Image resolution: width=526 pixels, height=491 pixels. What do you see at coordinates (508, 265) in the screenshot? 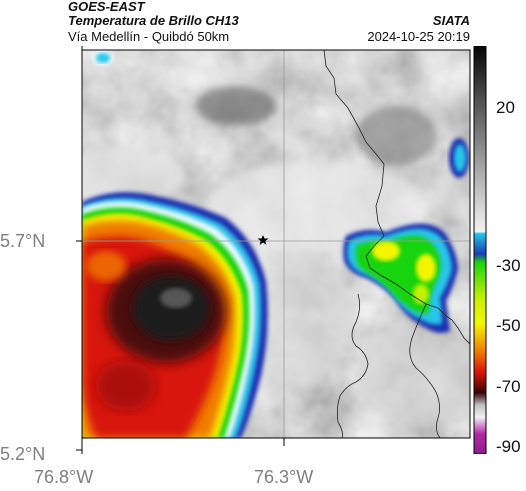
I see `colorbar-label: -30` at bounding box center [508, 265].